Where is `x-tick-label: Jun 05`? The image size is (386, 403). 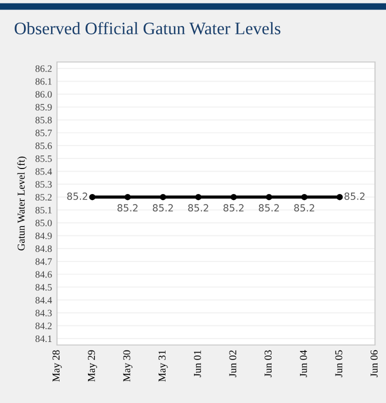
x-tick-label: Jun 05 is located at coordinates (338, 364).